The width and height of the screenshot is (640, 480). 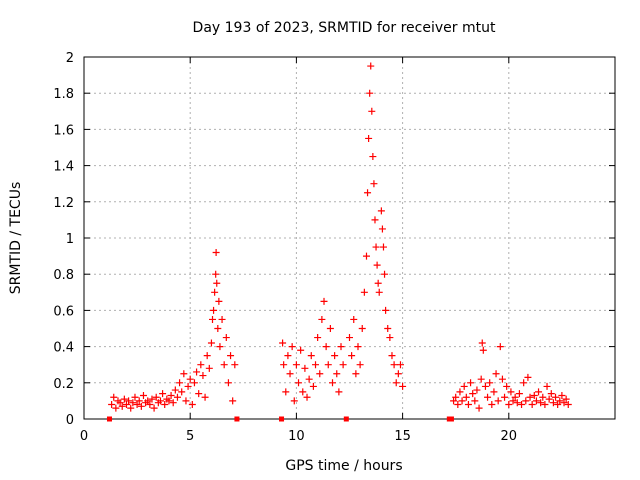 I want to click on y-tick-label: 1.2, so click(x=63, y=203).